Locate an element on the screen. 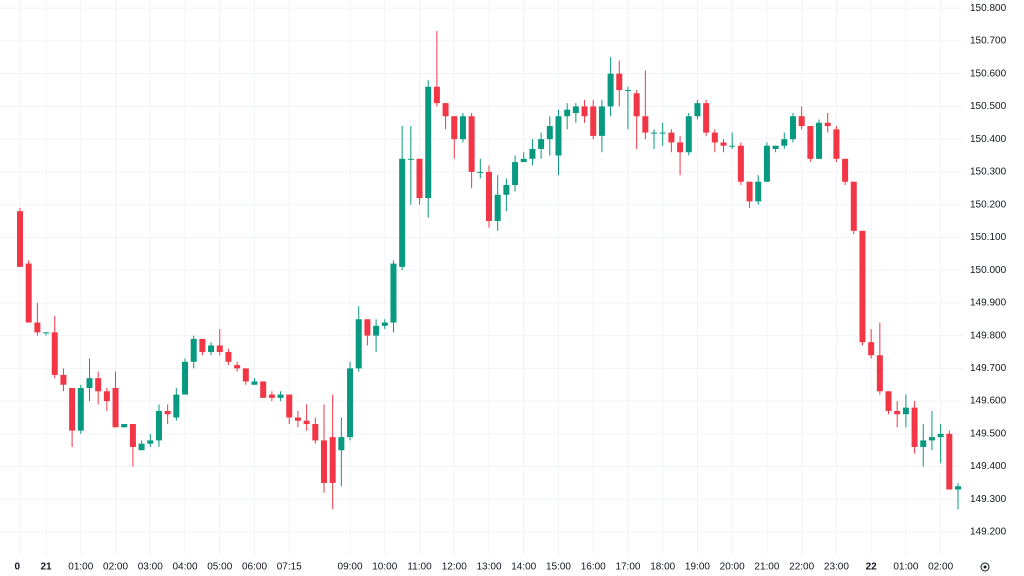  x-tick-label: 21 is located at coordinates (46, 567).